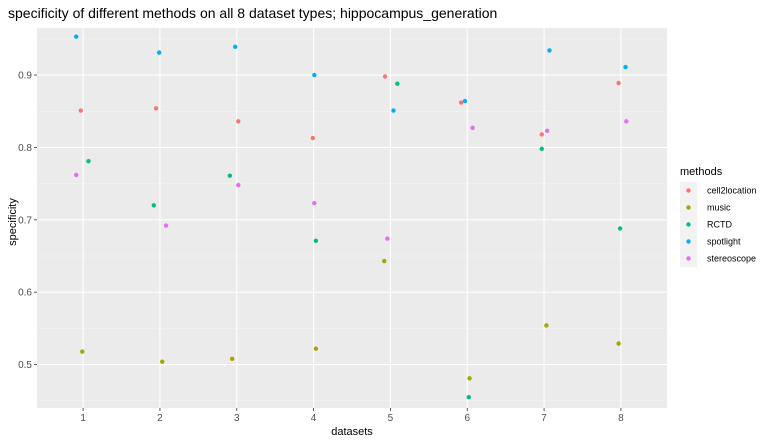 The height and width of the screenshot is (442, 769). Describe the element at coordinates (83, 418) in the screenshot. I see `x-tick-label: 1` at that location.